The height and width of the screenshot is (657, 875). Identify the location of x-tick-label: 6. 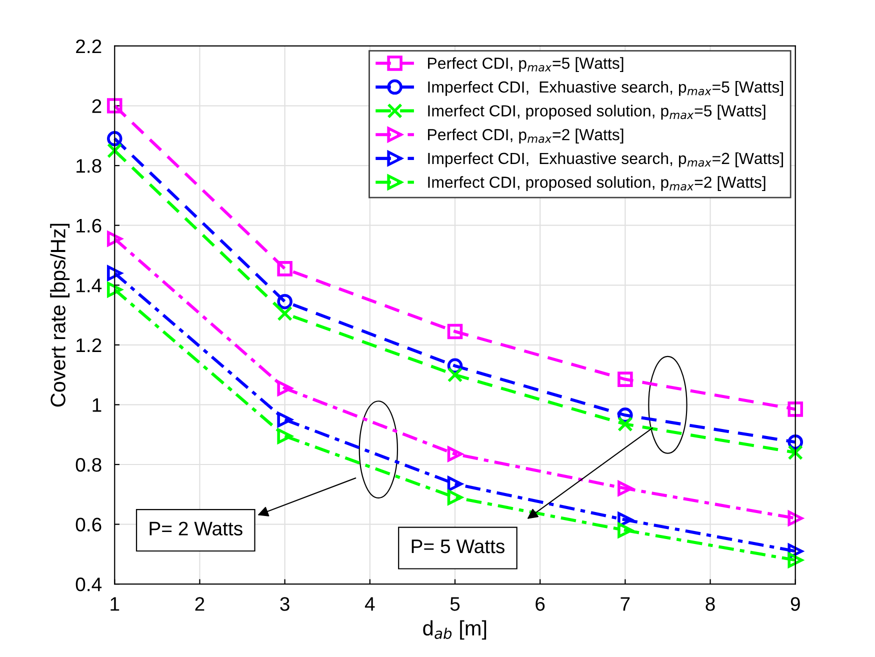
(540, 604).